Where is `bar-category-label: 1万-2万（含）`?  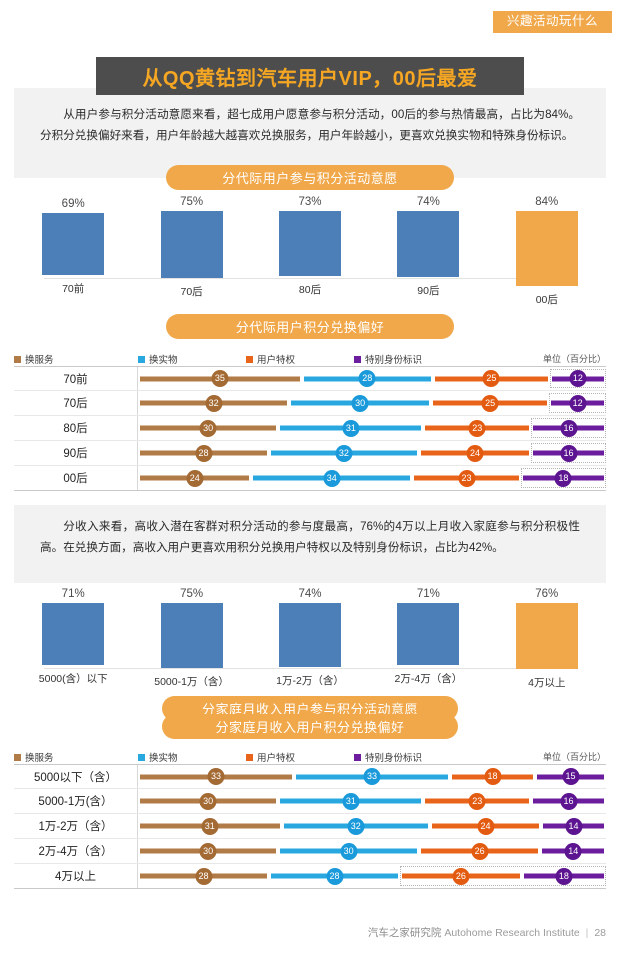
bar-category-label: 1万-2万（含） is located at coordinates (310, 681).